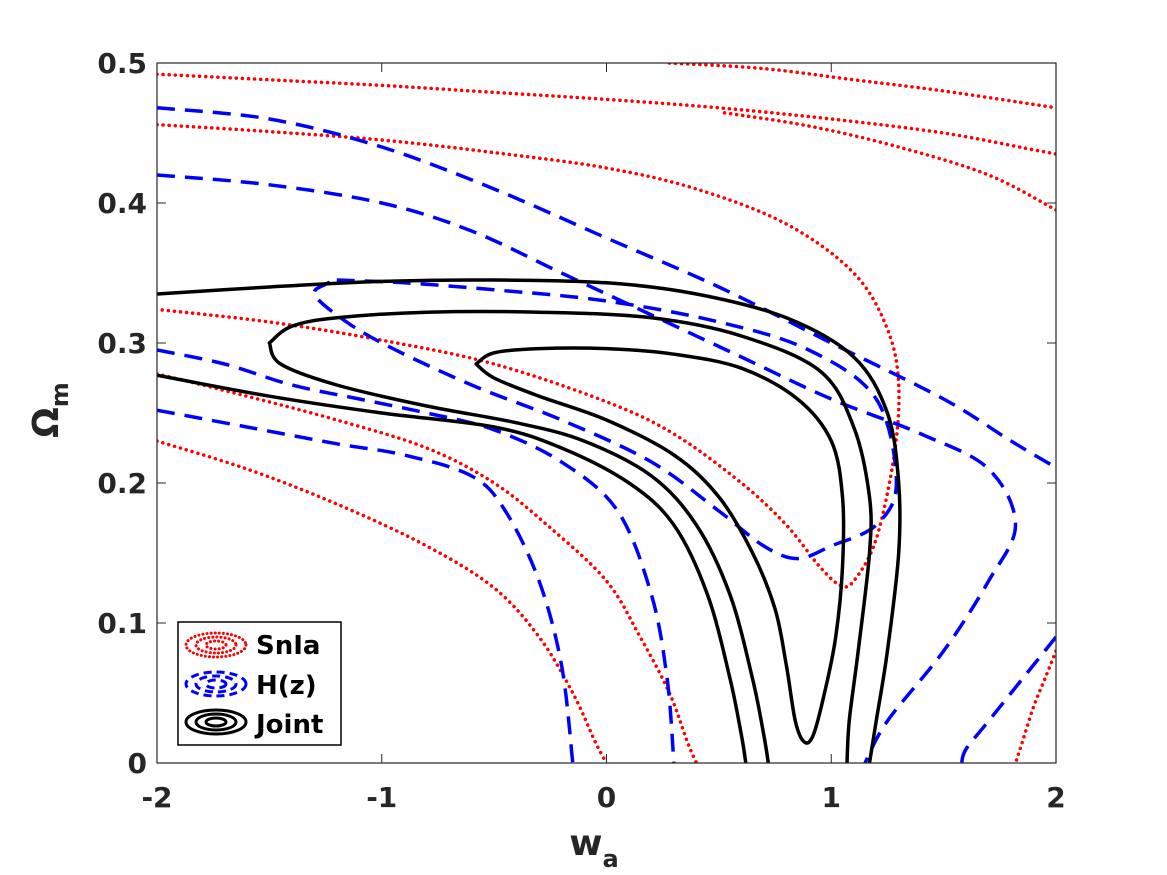 Image resolution: width=1167 pixels, height=875 pixels. I want to click on y-axis-label-sub: m, so click(60, 394).